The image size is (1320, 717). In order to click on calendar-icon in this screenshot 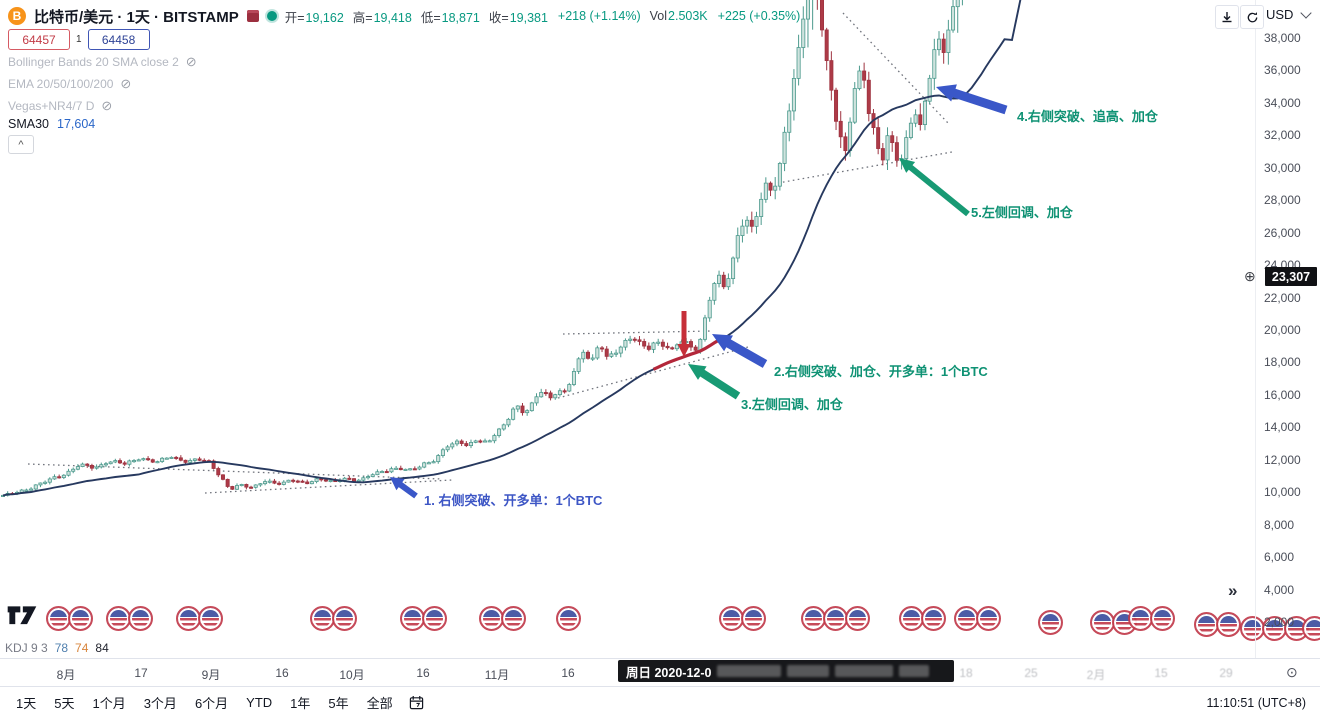, I will do `click(416, 702)`.